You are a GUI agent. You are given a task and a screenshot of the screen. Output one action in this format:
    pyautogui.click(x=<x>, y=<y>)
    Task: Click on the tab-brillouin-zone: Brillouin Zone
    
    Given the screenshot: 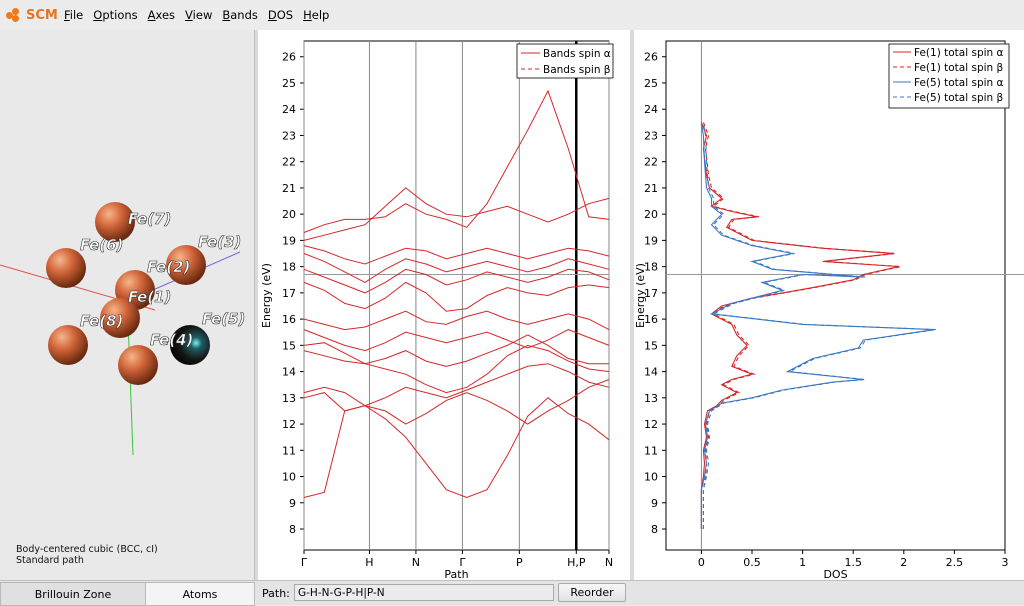 What is the action you would take?
    pyautogui.click(x=73, y=594)
    